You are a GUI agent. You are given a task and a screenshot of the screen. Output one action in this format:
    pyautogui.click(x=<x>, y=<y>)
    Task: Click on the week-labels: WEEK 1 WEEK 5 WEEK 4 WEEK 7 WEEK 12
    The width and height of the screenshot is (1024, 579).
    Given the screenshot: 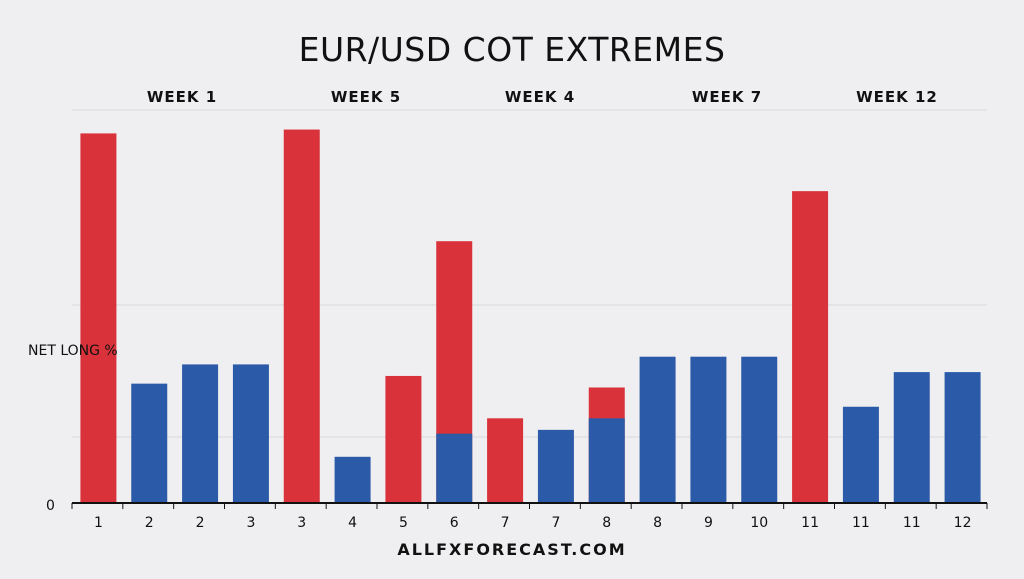 What is the action you would take?
    pyautogui.click(x=542, y=97)
    